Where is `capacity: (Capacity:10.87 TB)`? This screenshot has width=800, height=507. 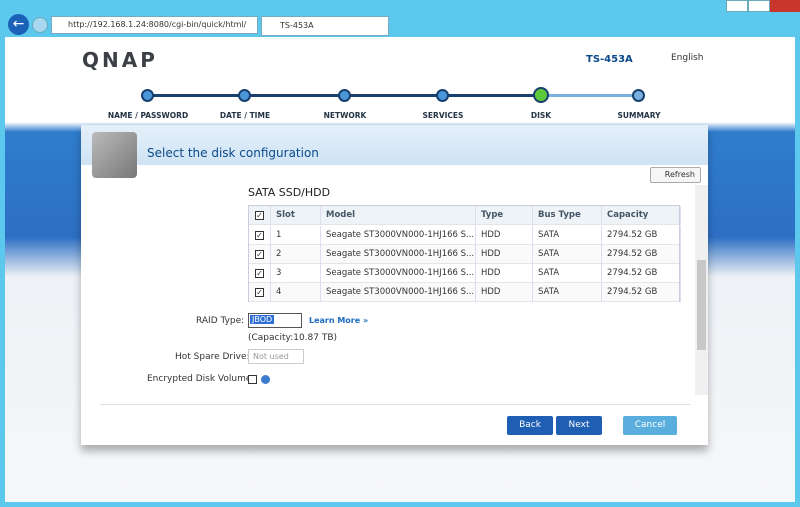
capacity: (Capacity:10.87 TB) is located at coordinates (293, 338).